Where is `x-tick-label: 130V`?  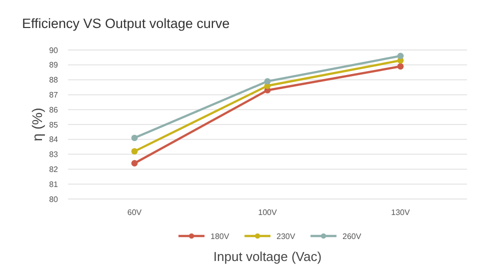
x-tick-label: 130V is located at coordinates (401, 212).